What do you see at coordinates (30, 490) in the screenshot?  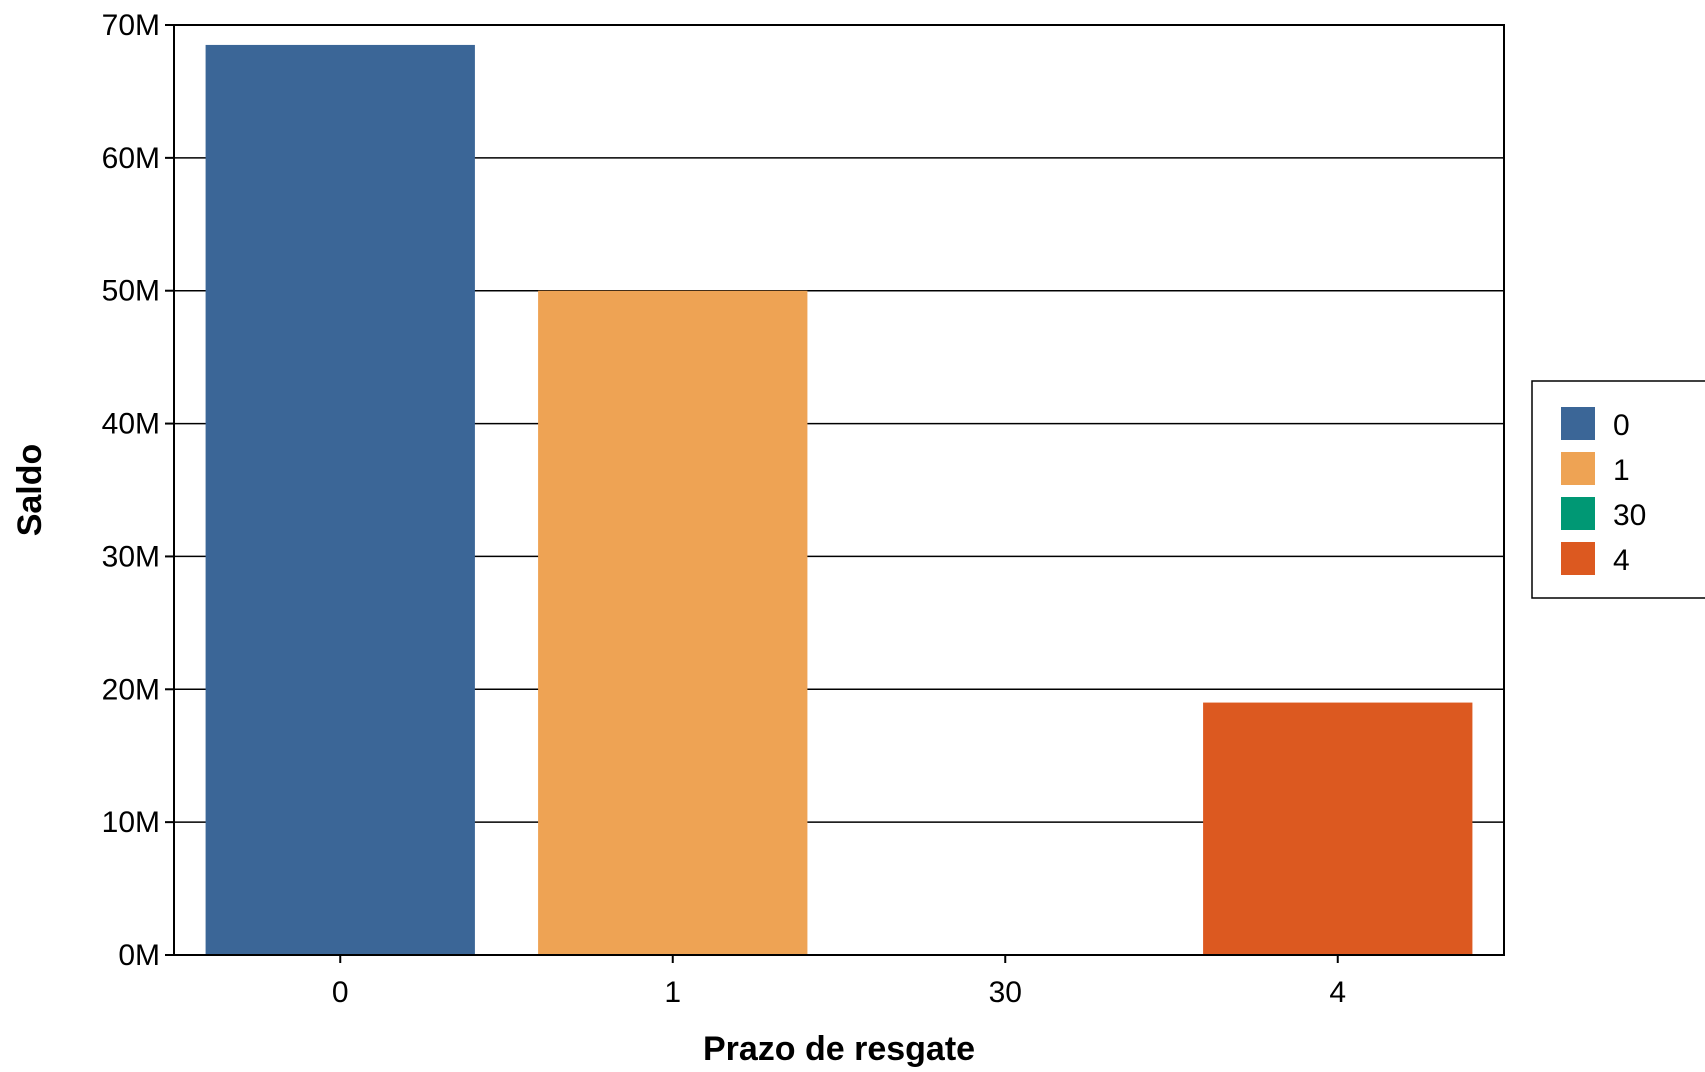 I see `y-axis-title: Saldo` at bounding box center [30, 490].